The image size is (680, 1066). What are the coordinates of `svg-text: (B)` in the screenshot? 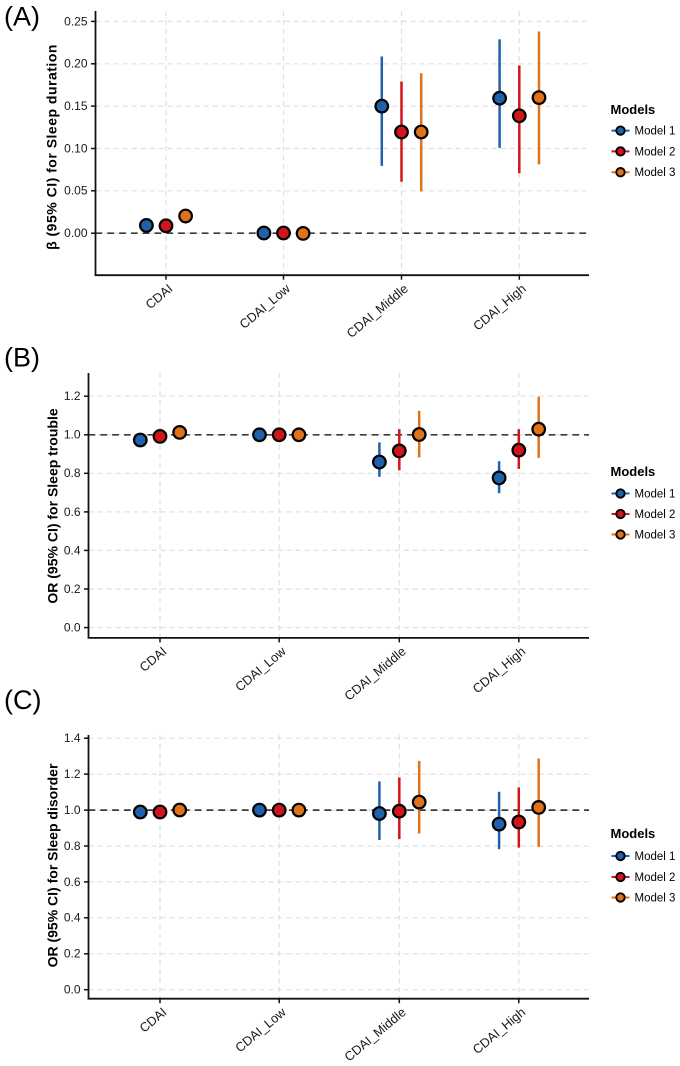 It's located at (22, 358).